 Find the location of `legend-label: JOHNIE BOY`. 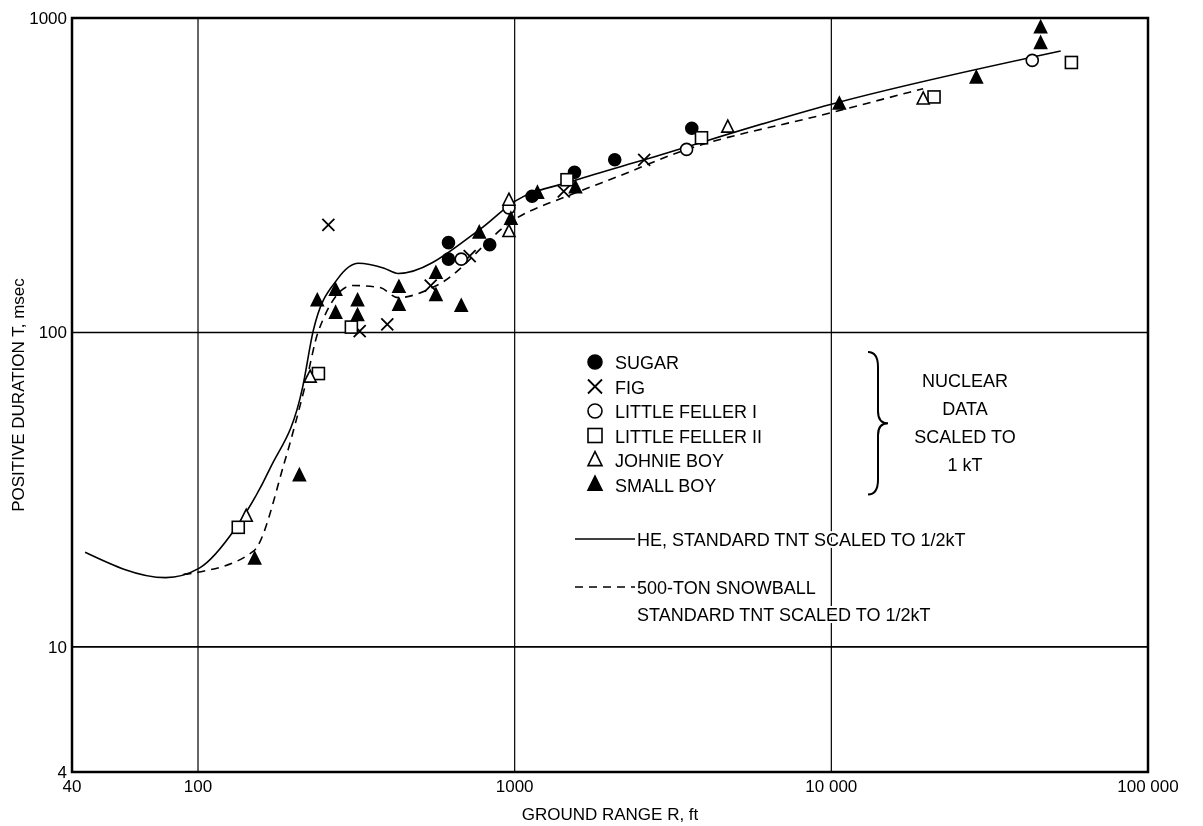

legend-label: JOHNIE BOY is located at coordinates (670, 461).